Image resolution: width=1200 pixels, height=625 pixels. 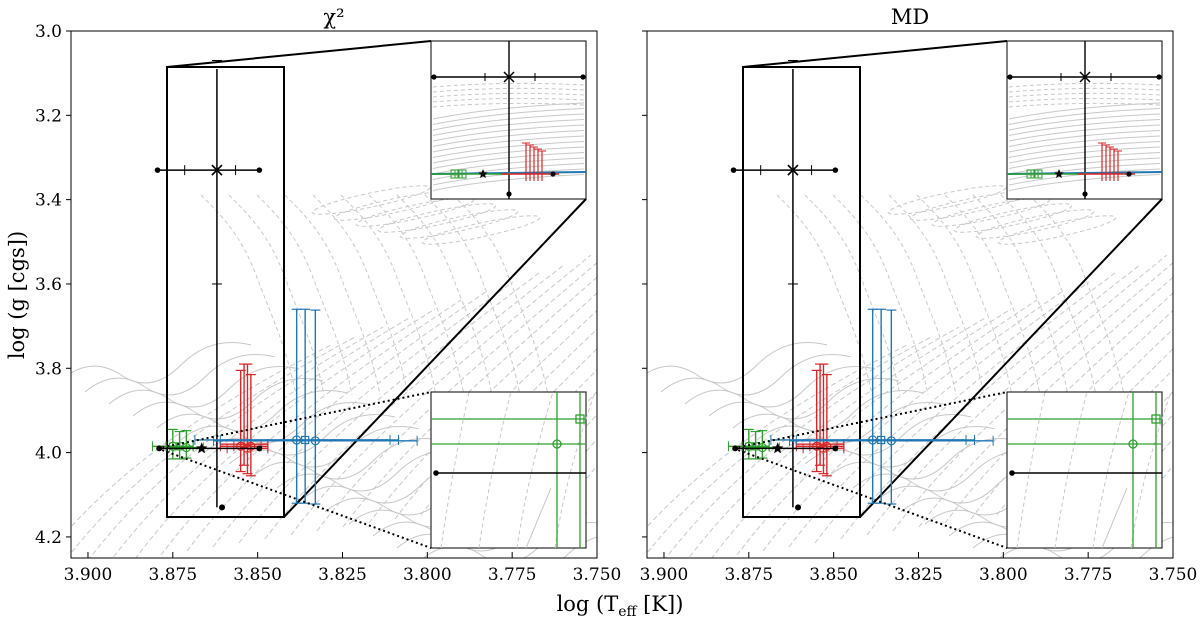 What do you see at coordinates (177, 444) in the screenshot?
I see `series-green` at bounding box center [177, 444].